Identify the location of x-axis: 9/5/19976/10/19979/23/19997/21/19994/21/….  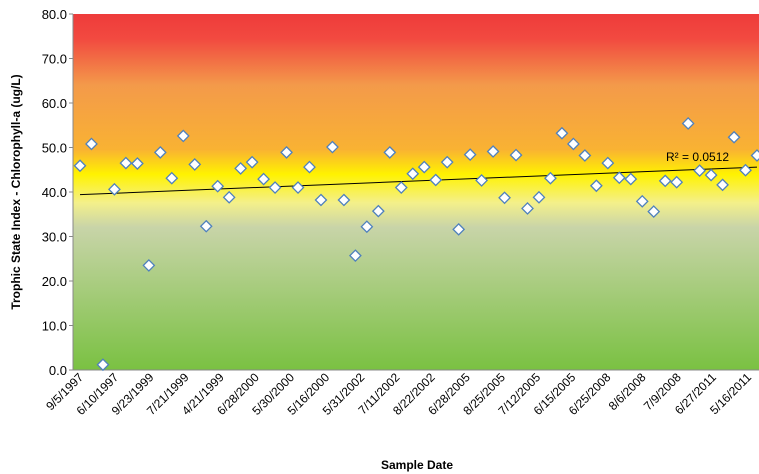
(401, 393).